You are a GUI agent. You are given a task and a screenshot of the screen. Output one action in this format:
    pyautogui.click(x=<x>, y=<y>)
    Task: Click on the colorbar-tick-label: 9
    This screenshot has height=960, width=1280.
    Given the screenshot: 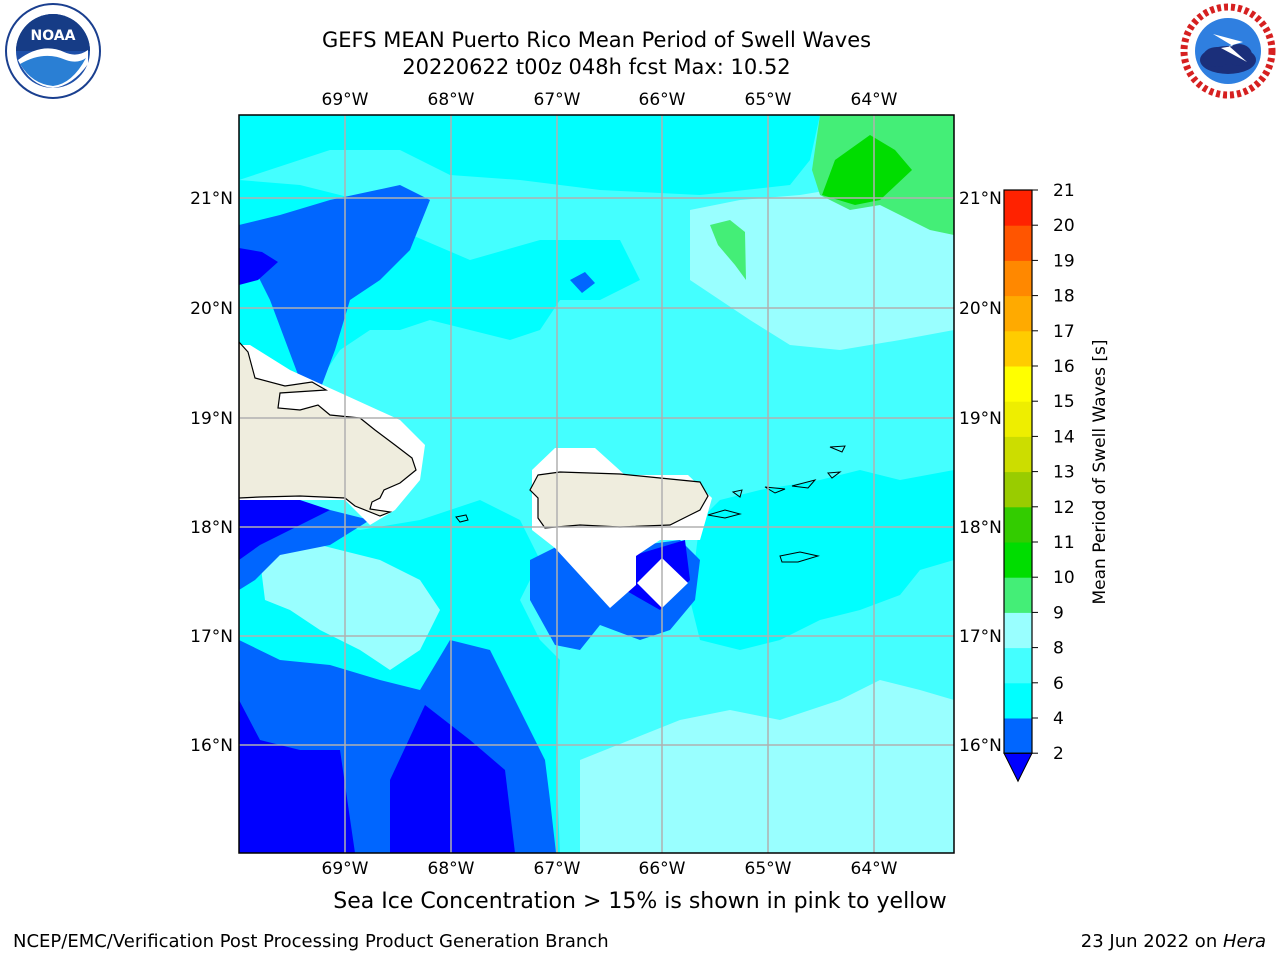 What is the action you would take?
    pyautogui.click(x=1058, y=613)
    